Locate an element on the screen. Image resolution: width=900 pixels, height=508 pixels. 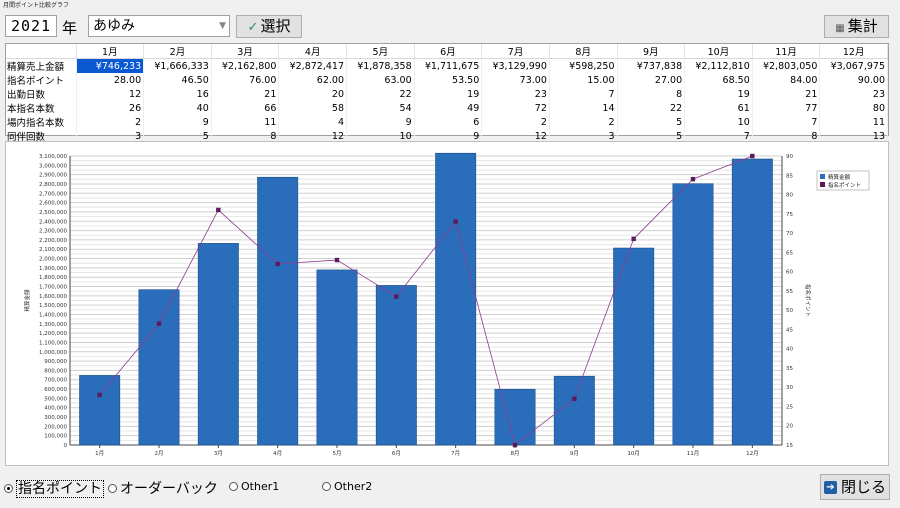
table-cell: 15.00 is located at coordinates (583, 80).